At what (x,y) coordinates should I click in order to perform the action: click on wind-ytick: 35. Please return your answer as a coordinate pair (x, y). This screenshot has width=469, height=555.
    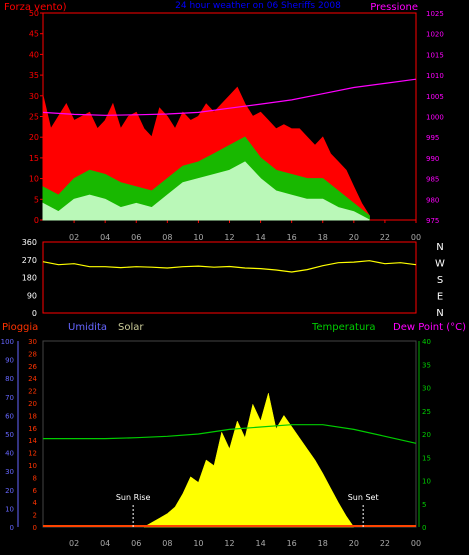
    Looking at the image, I should click on (34, 75).